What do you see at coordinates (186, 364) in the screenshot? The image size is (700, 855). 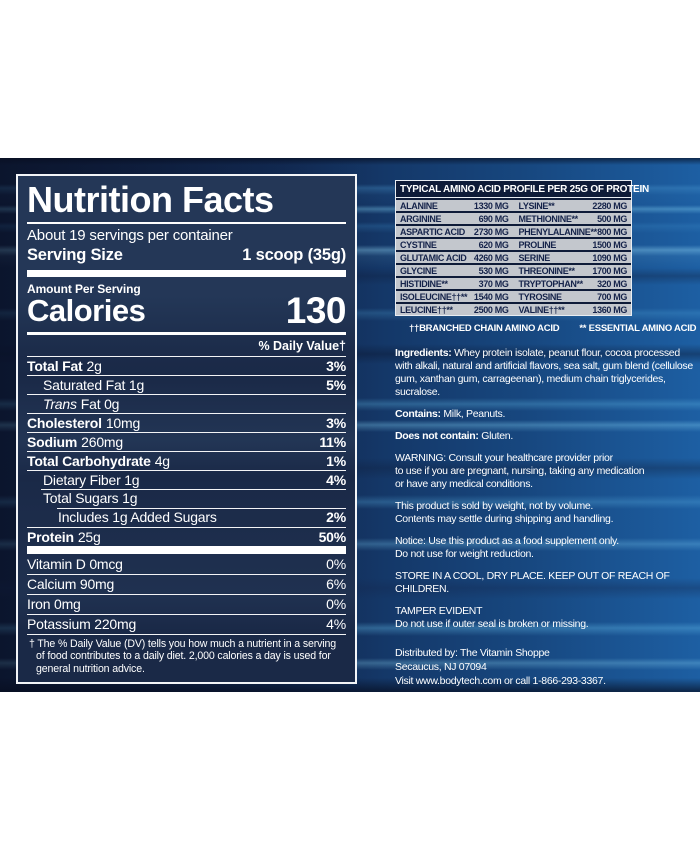 I see `nutrient-row-total-fat: Total Fat 2g 3%` at bounding box center [186, 364].